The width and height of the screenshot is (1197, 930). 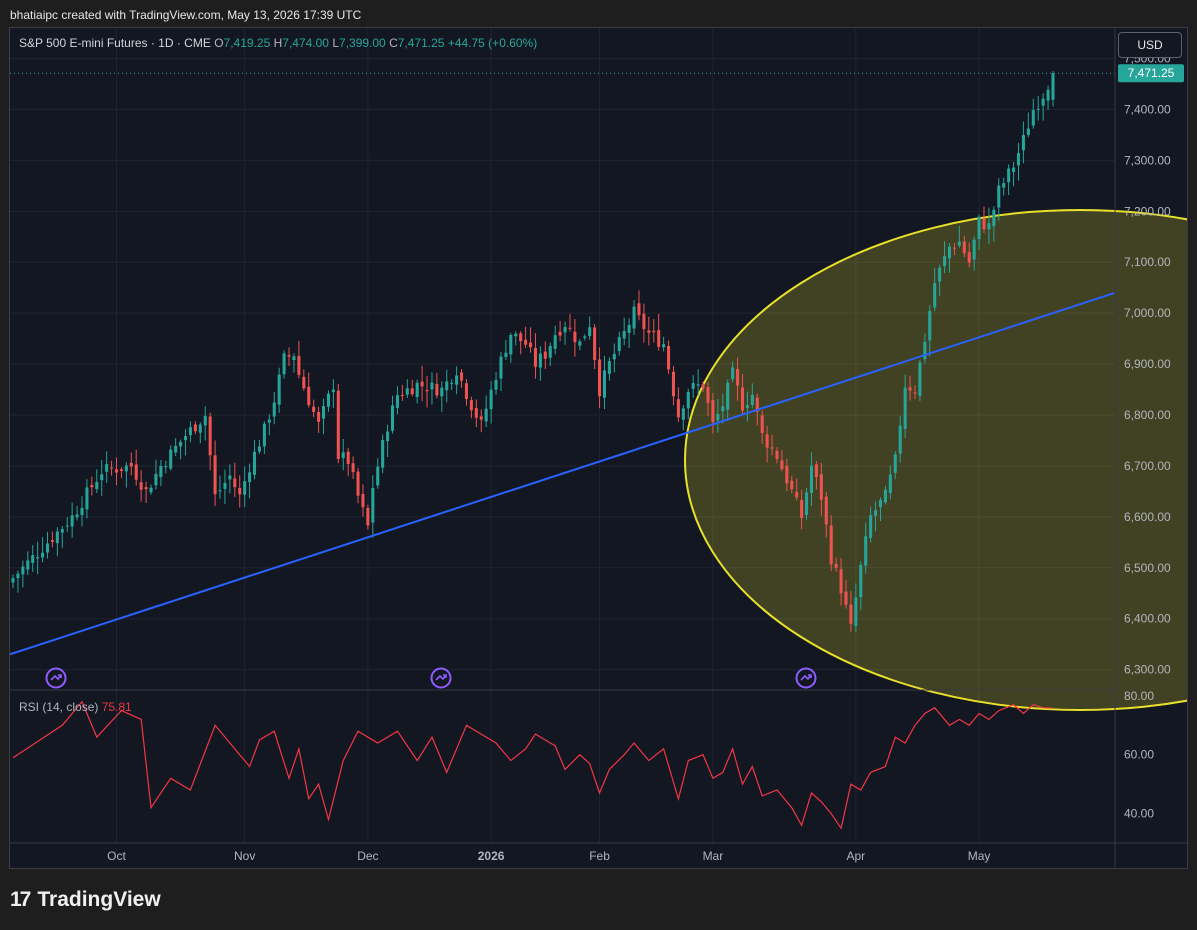 What do you see at coordinates (1147, 160) in the screenshot?
I see `price-tick-label: 7,300.00` at bounding box center [1147, 160].